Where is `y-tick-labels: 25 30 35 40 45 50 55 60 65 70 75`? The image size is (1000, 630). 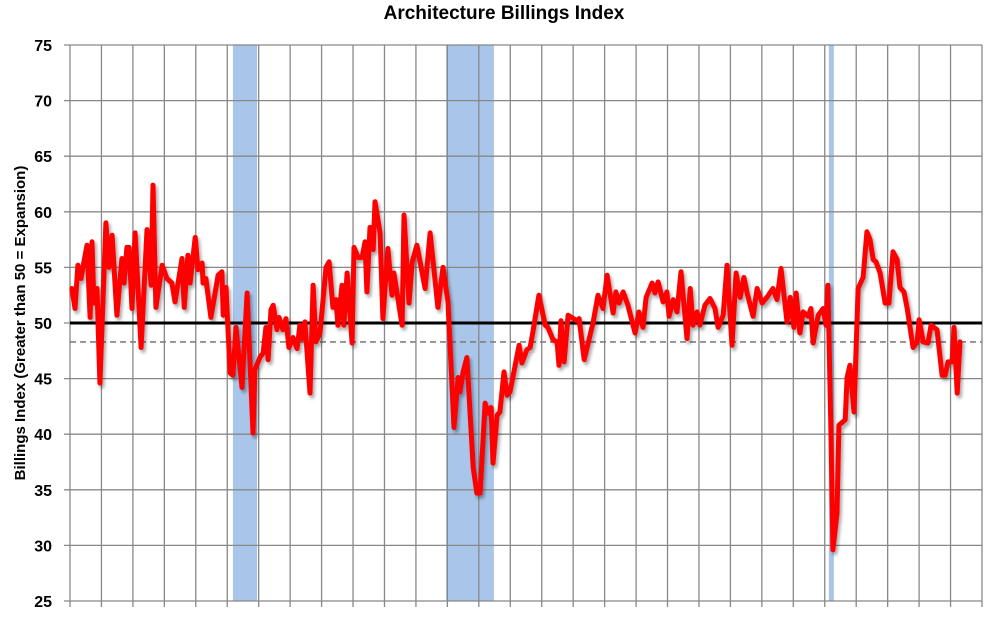 y-tick-labels: 25 30 35 40 45 50 55 60 65 70 75 is located at coordinates (43, 324).